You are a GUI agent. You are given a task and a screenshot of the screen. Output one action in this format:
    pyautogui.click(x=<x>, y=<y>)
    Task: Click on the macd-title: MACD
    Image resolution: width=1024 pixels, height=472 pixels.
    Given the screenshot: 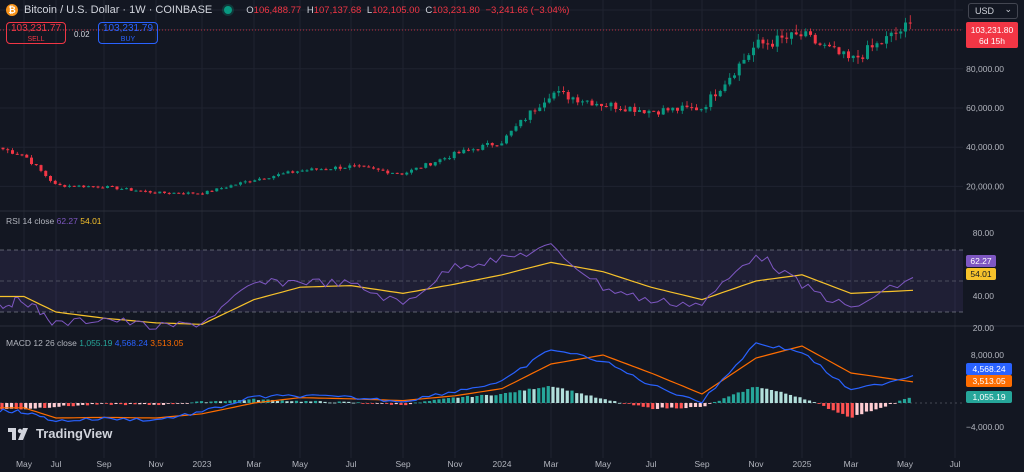 What is the action you would take?
    pyautogui.click(x=19, y=343)
    